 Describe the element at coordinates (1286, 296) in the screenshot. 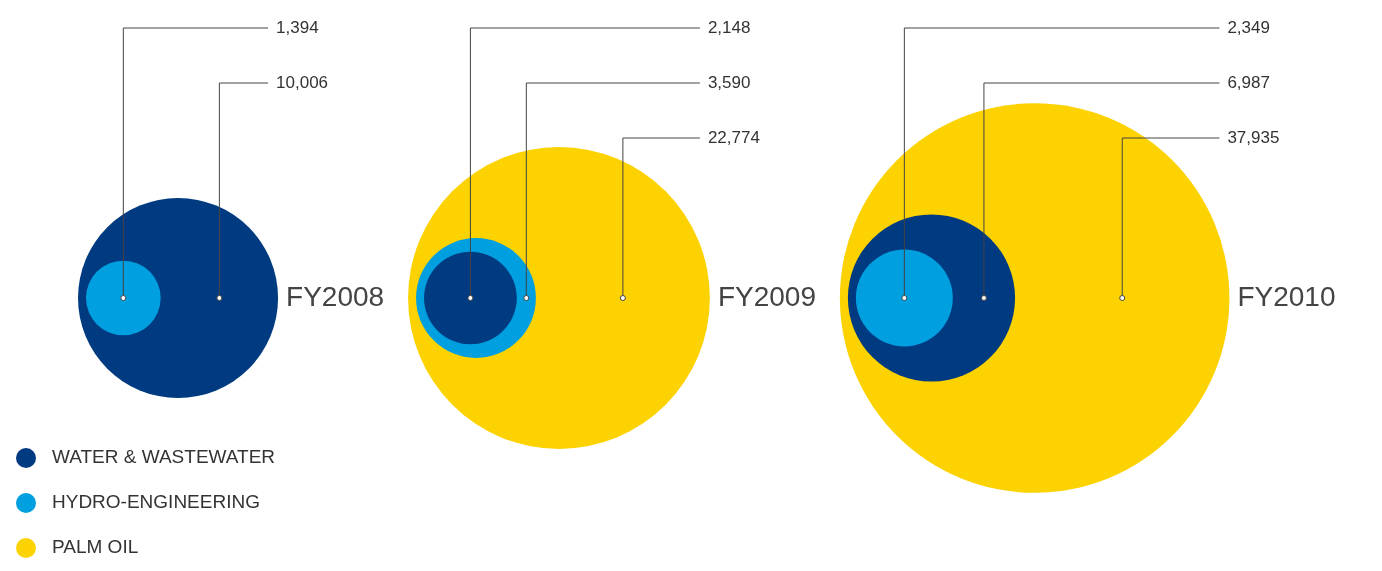

I see `category-label: FY2010` at that location.